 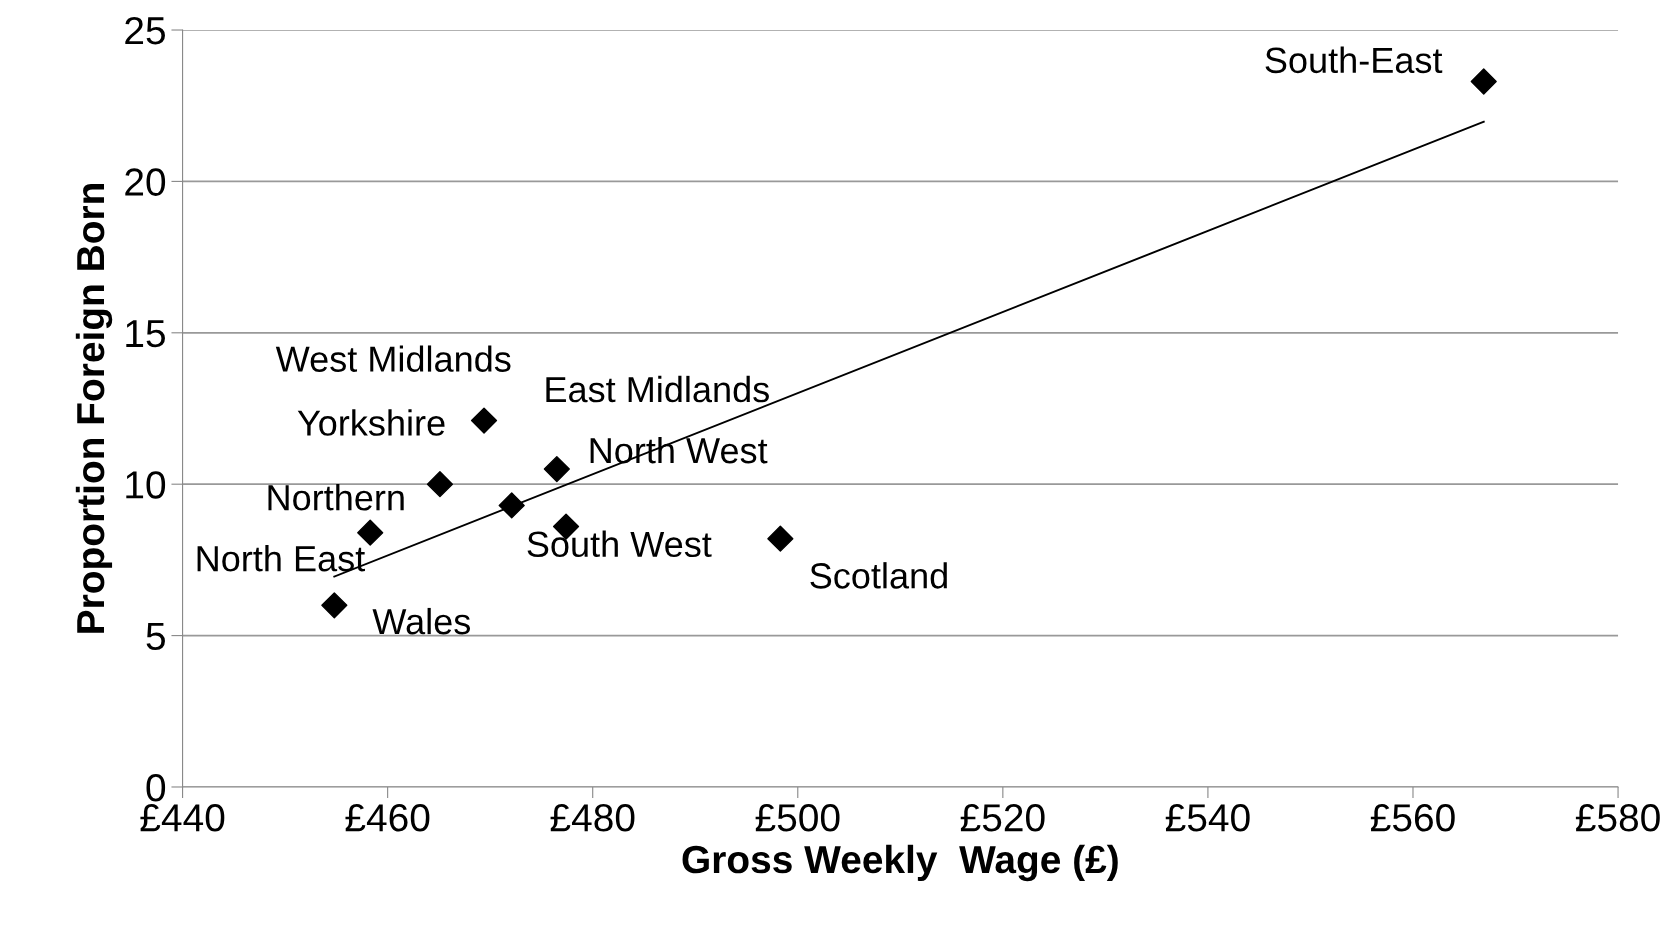 What do you see at coordinates (797, 817) in the screenshot?
I see `x-tick-label: £500` at bounding box center [797, 817].